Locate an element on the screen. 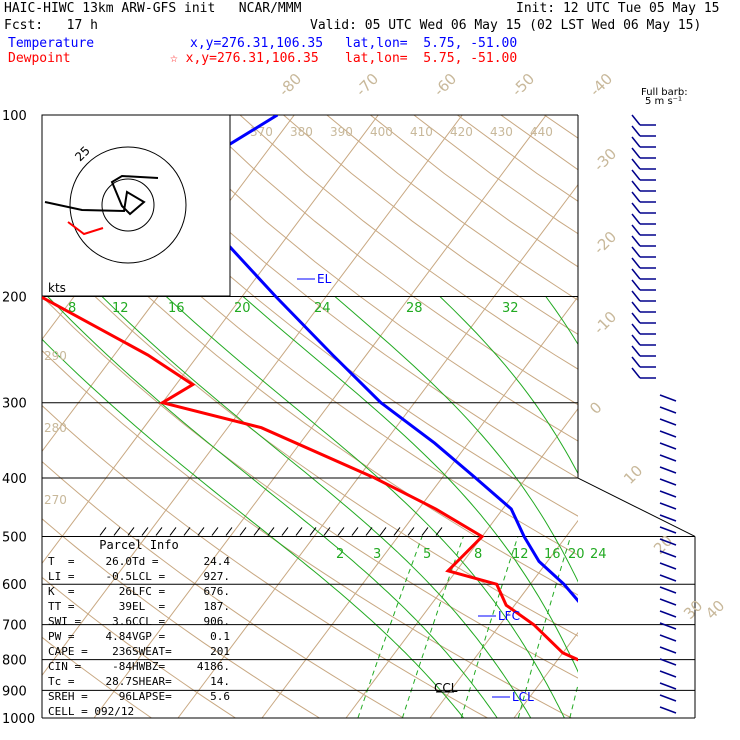 The image size is (740, 740). parcel-key: LI = is located at coordinates (61, 576).